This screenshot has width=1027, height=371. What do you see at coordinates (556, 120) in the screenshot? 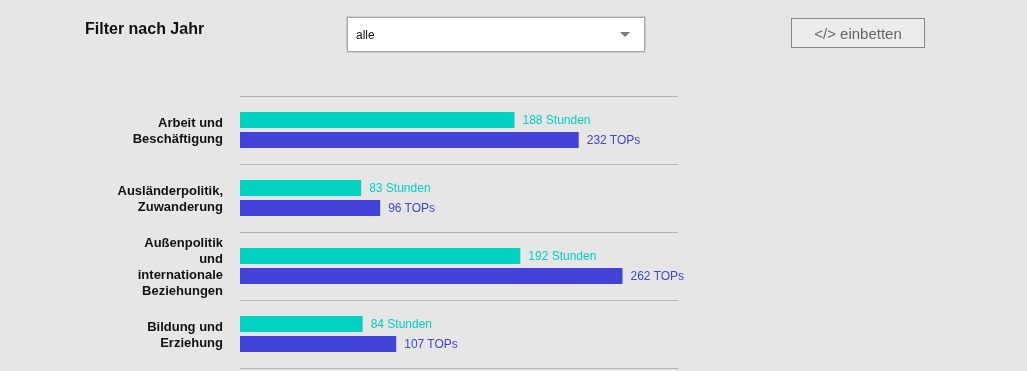
I see `data-label: 188 Stunden` at bounding box center [556, 120].